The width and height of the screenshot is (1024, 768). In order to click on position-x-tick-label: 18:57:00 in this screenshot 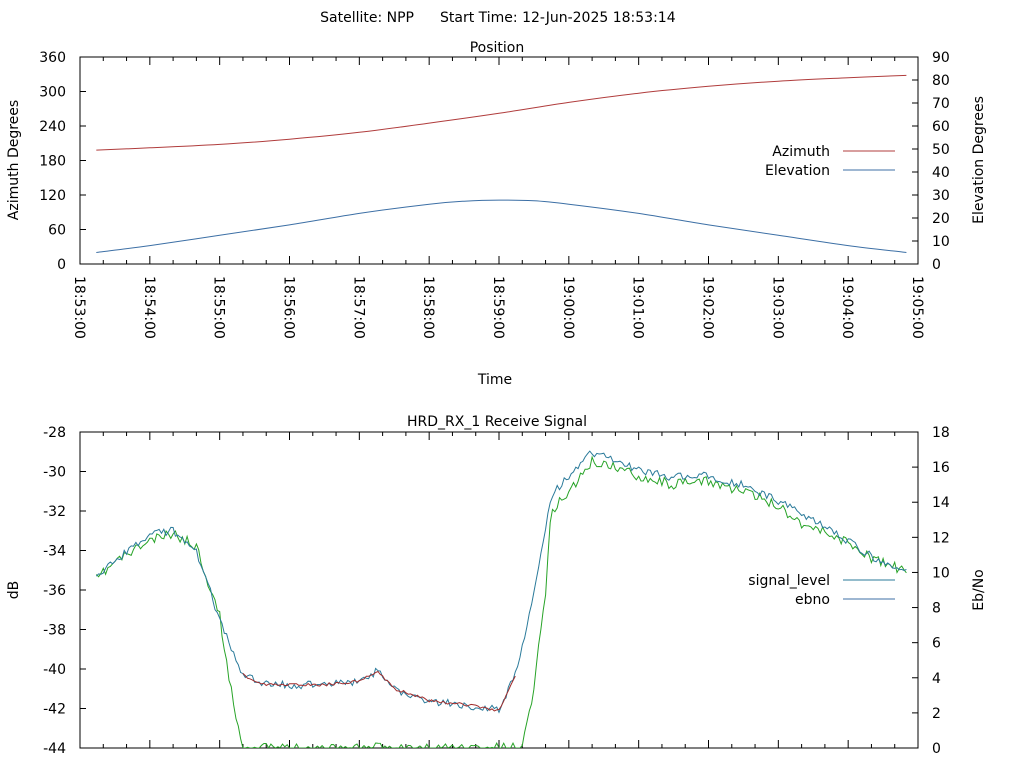, I will do `click(358, 307)`.